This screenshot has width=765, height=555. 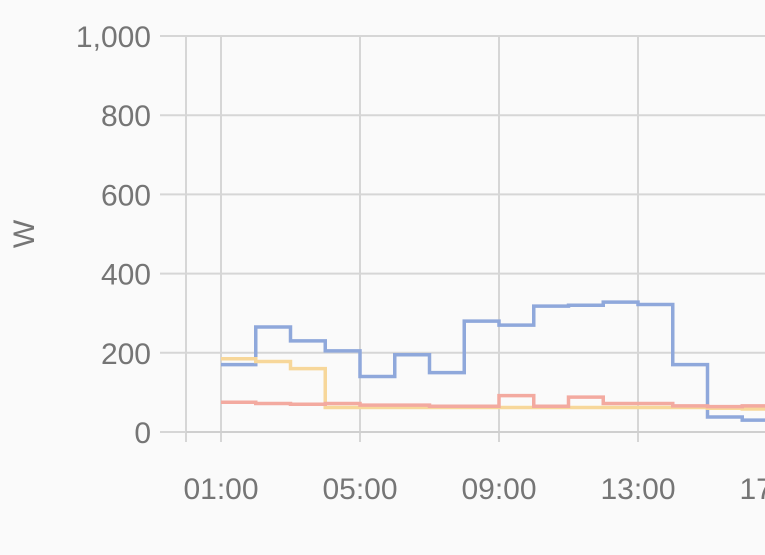 What do you see at coordinates (24, 233) in the screenshot?
I see `y-axis-title: W` at bounding box center [24, 233].